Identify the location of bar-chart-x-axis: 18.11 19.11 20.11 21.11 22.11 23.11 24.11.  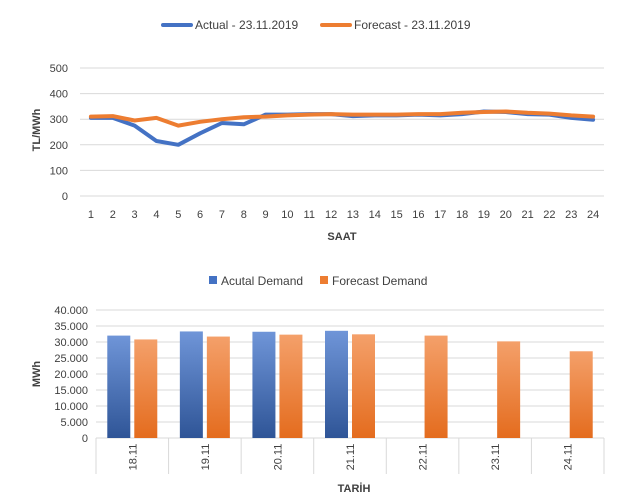
(350, 456).